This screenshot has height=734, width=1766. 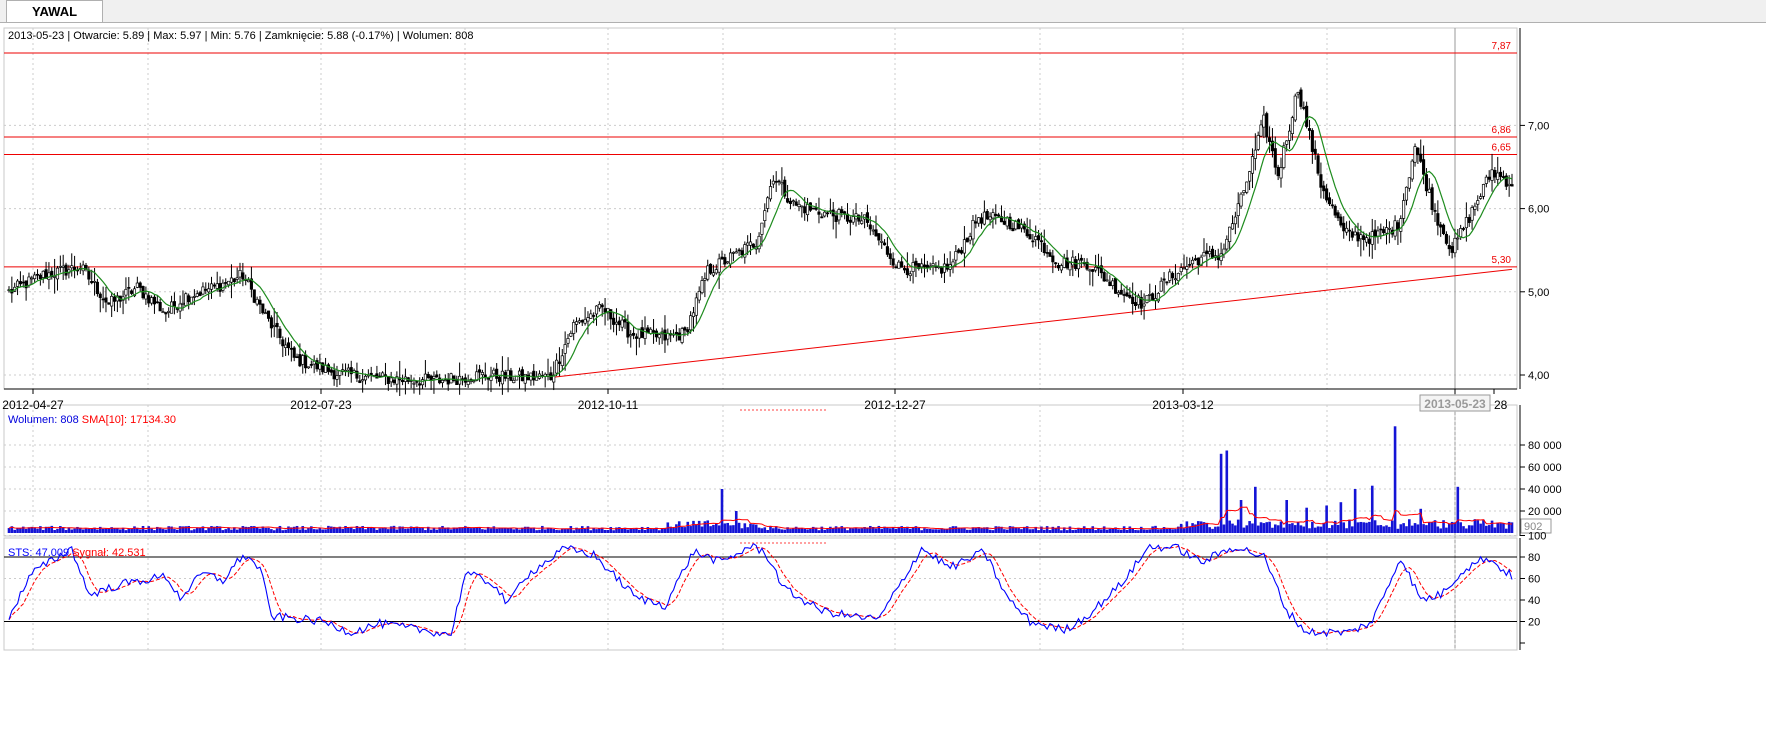 What do you see at coordinates (55, 11) in the screenshot?
I see `tab-yawal: YAWAL` at bounding box center [55, 11].